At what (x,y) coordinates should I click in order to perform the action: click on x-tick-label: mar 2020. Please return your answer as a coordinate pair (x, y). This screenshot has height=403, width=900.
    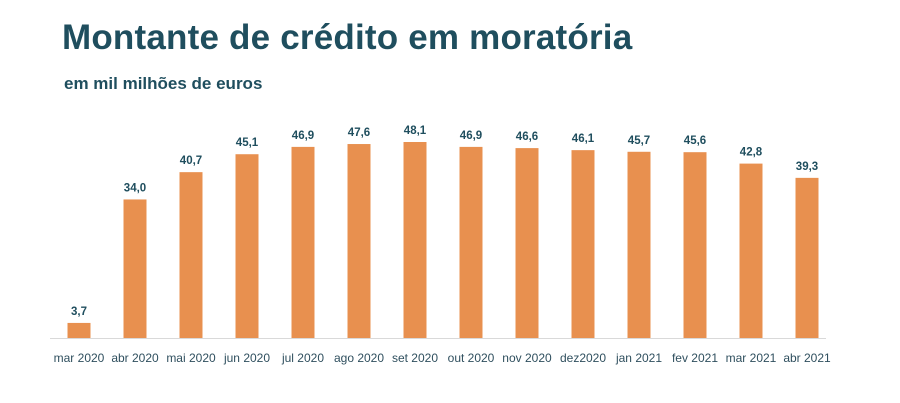
    Looking at the image, I should click on (79, 358).